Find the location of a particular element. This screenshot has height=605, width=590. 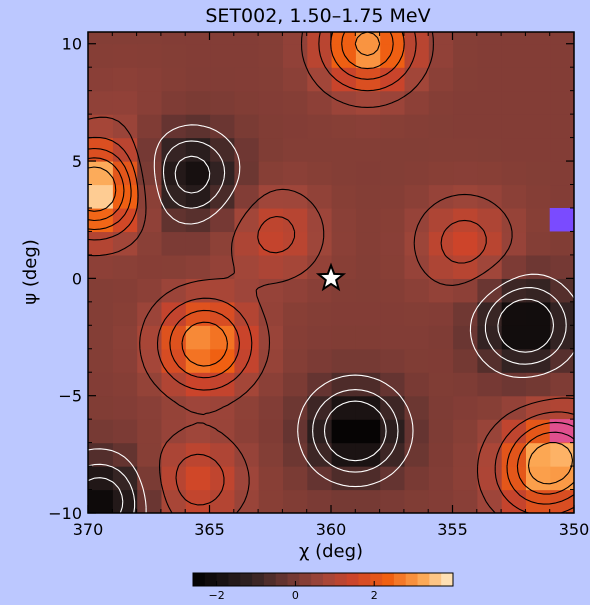

y-tick-label: −5 is located at coordinates (70, 396).